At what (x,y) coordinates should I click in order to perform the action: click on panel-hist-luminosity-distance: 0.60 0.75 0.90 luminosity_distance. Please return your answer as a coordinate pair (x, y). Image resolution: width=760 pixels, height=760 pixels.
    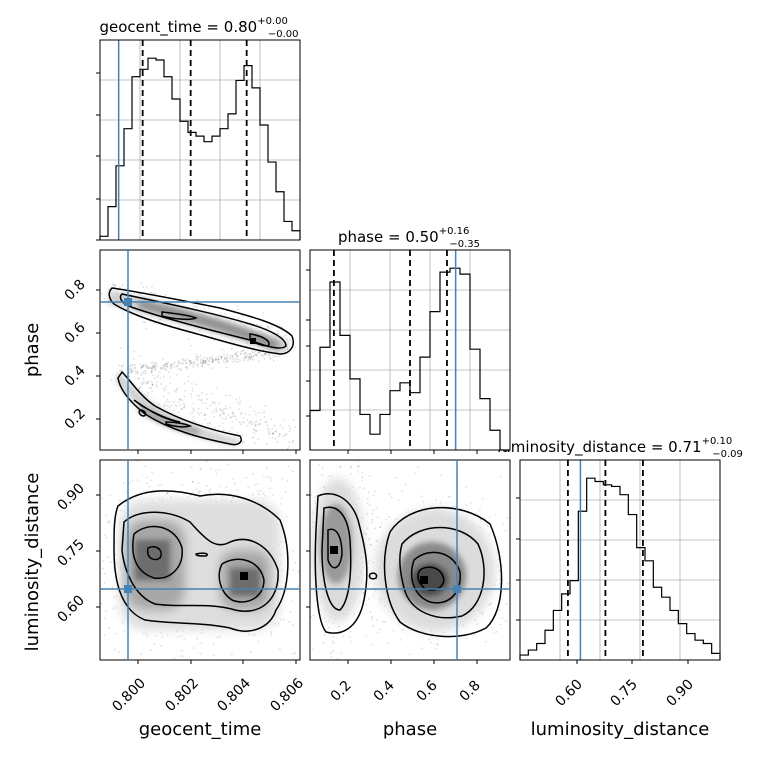
    Looking at the image, I should click on (618, 599).